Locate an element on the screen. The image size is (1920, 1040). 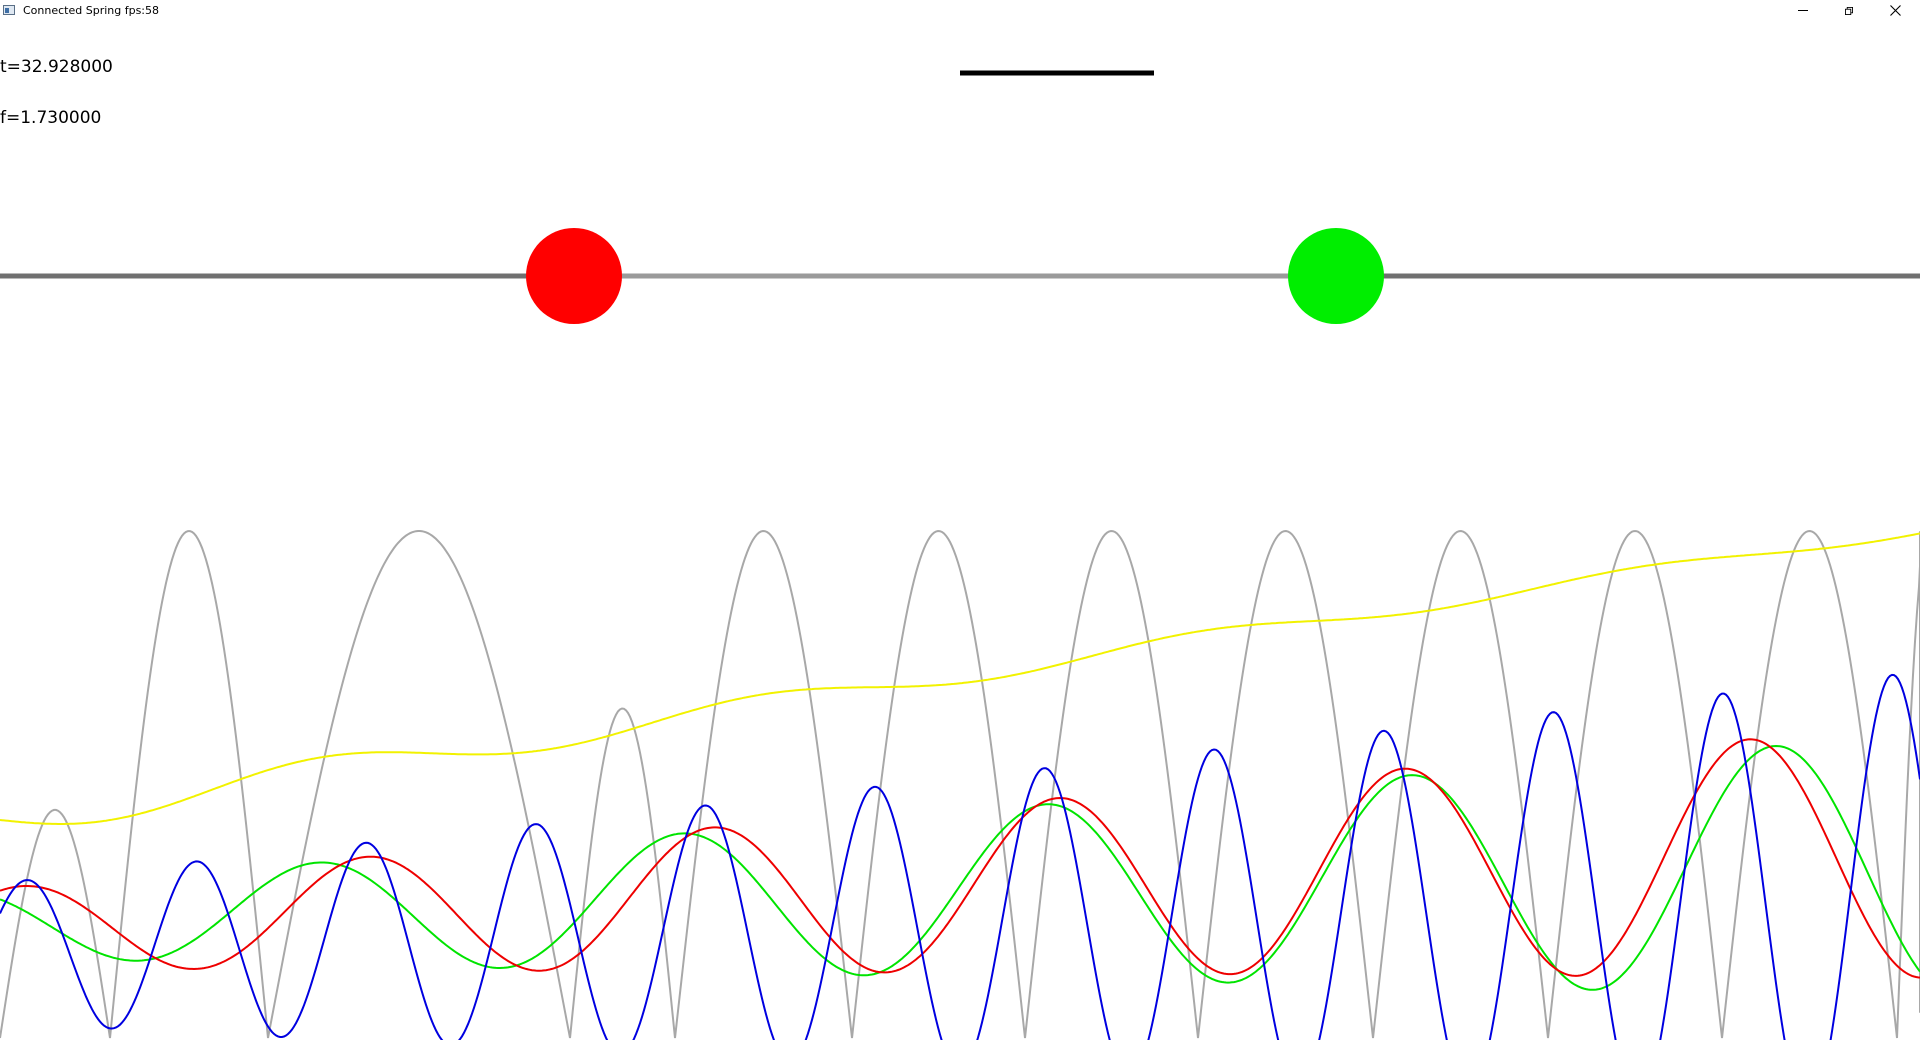
left-mass is located at coordinates (574, 276).